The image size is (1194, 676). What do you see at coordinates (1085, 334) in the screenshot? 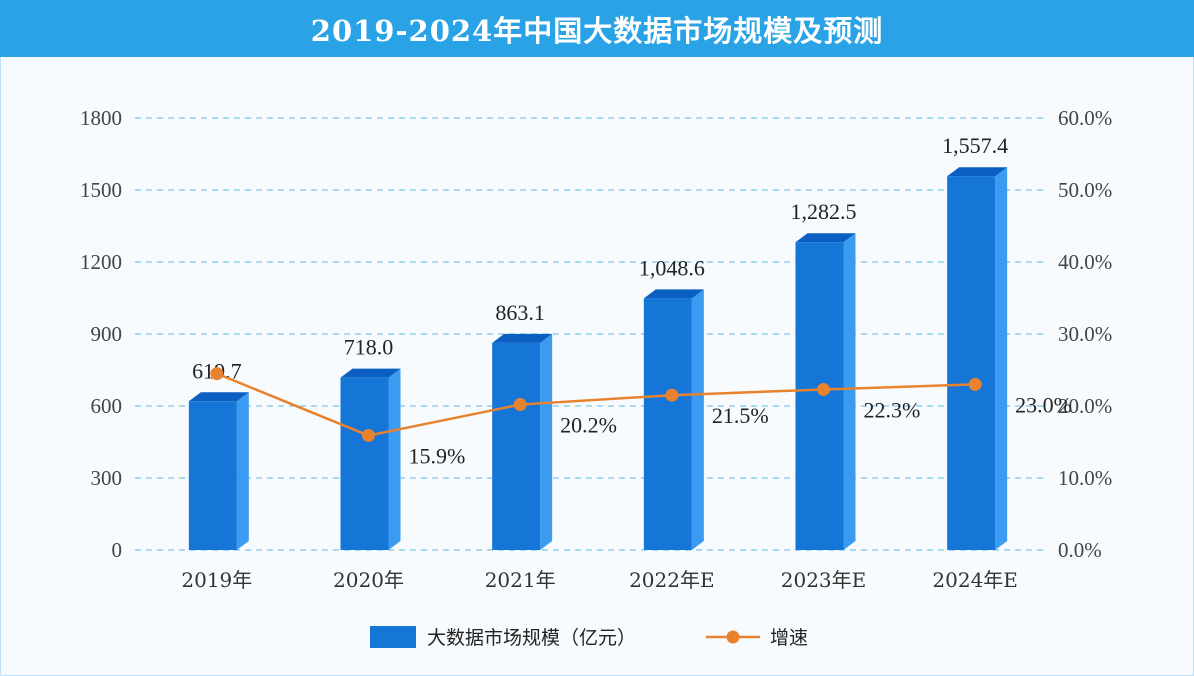
I see `y-right-tick-label: 30.0%` at bounding box center [1085, 334].